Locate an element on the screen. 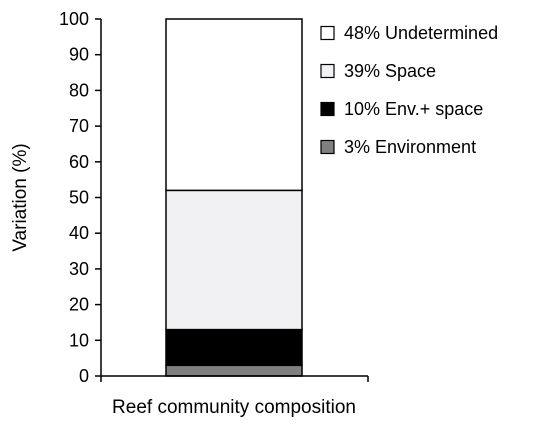 This screenshot has width=550, height=427. y-tick-label: 50 is located at coordinates (79, 198).